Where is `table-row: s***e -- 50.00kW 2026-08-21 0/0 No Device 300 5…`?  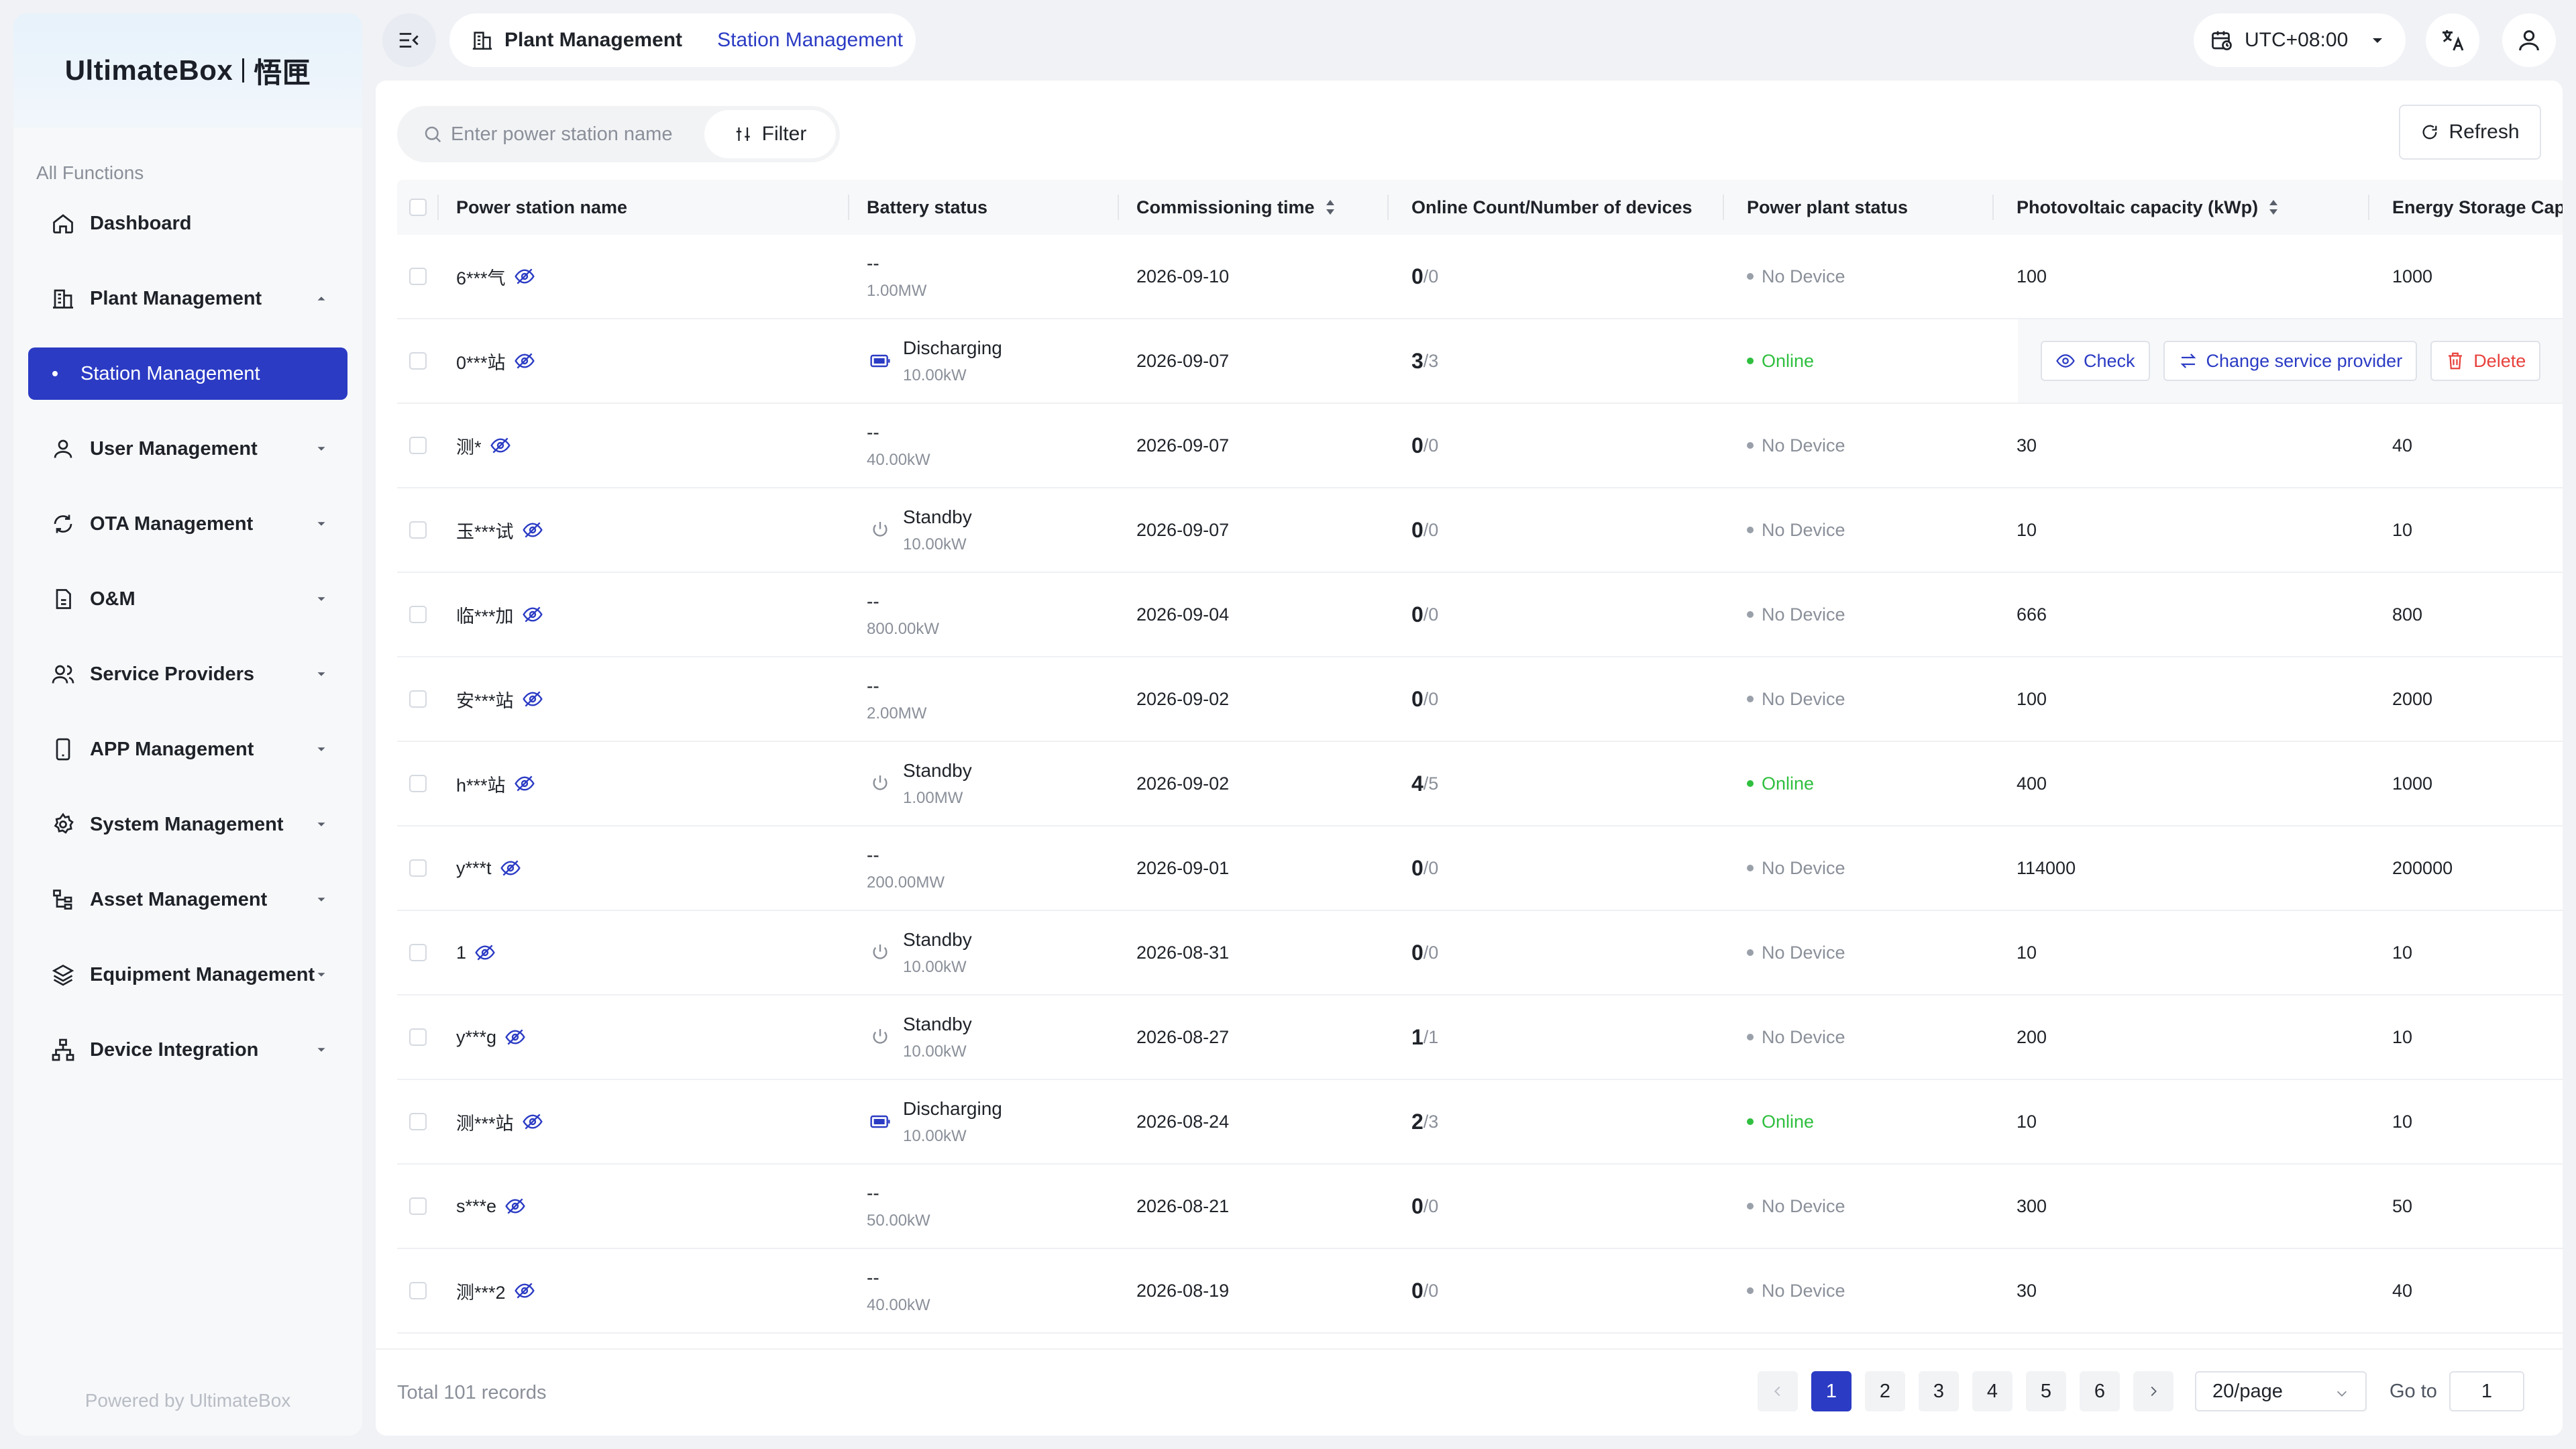 table-row: s***e -- 50.00kW 2026-08-21 0/0 No Device 300 5… is located at coordinates (1480, 1207).